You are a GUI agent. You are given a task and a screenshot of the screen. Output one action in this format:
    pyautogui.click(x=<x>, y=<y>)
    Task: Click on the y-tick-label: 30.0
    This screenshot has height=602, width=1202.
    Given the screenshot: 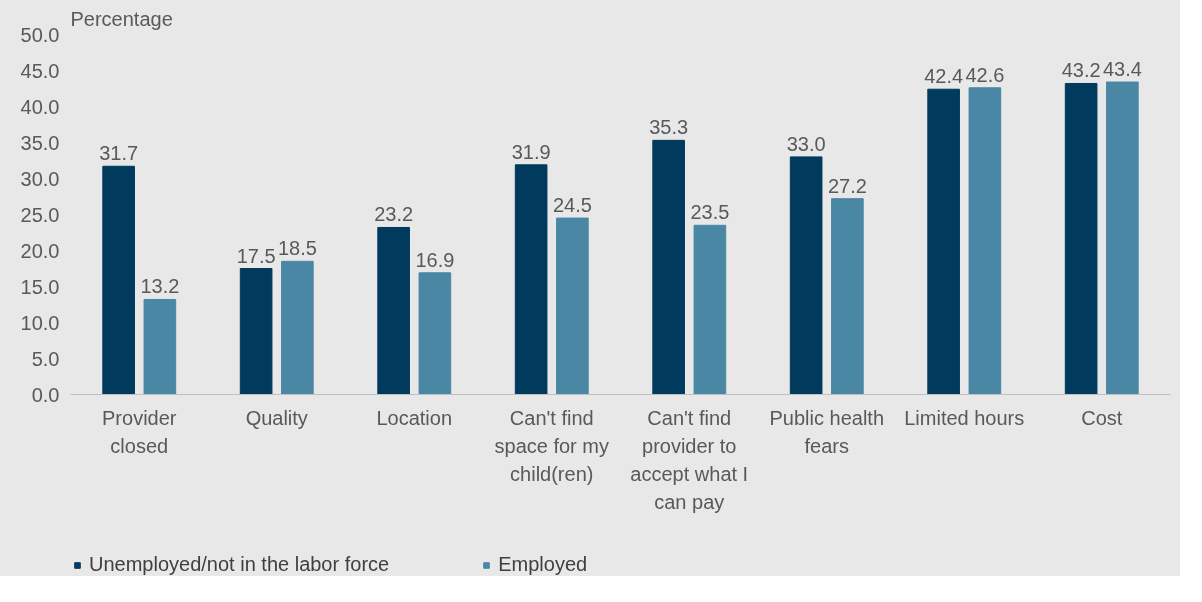 What is the action you would take?
    pyautogui.click(x=40, y=178)
    